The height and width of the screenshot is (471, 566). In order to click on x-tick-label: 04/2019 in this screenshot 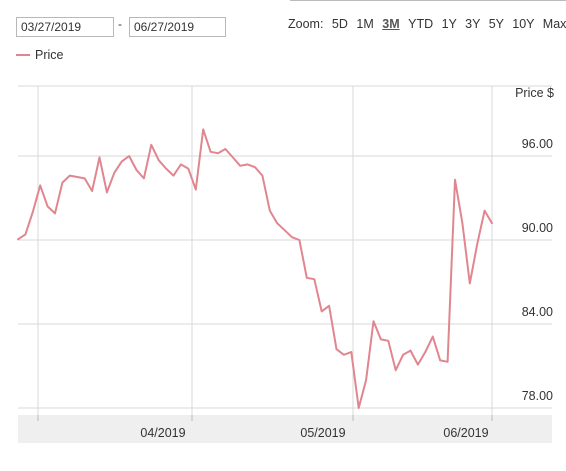, I will do `click(162, 433)`.